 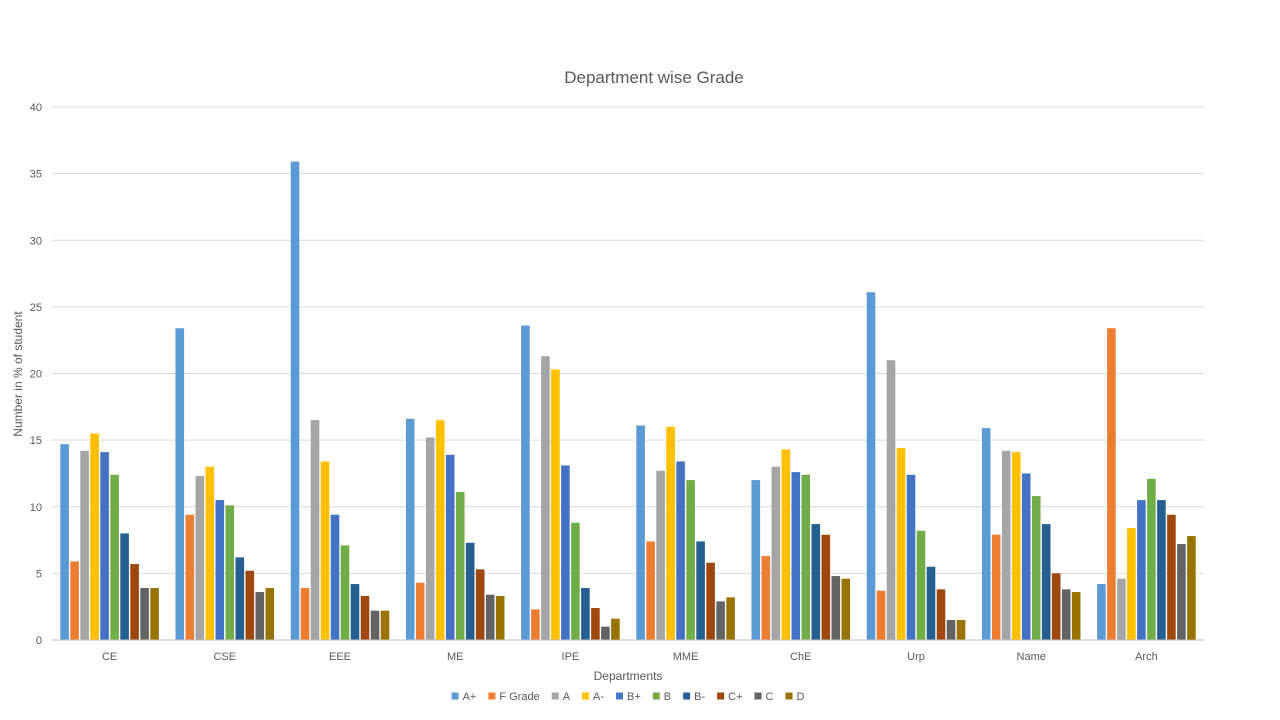 I want to click on legend-item: D, so click(x=794, y=697).